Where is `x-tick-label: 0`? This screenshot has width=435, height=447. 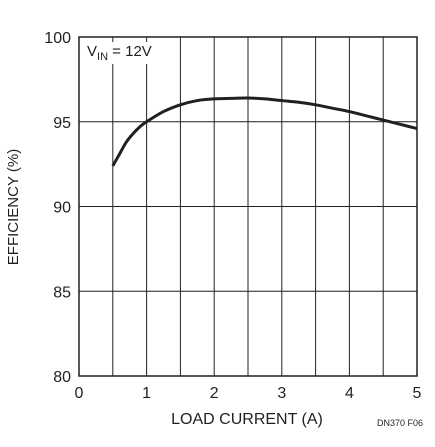
x-tick-label: 0 is located at coordinates (79, 393).